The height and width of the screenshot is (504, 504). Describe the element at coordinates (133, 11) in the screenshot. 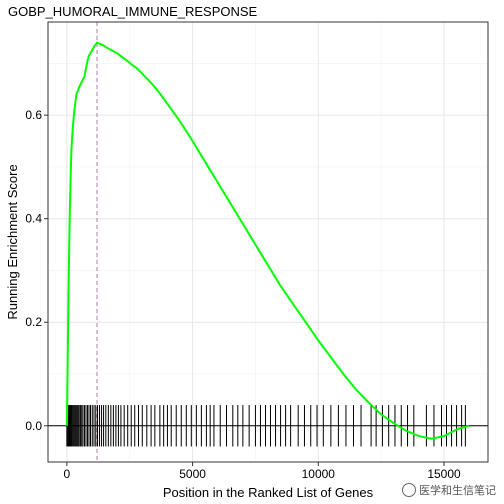

I see `chart-title: GOBP_HUMORAL_IMMUNE_RESPONSE` at that location.